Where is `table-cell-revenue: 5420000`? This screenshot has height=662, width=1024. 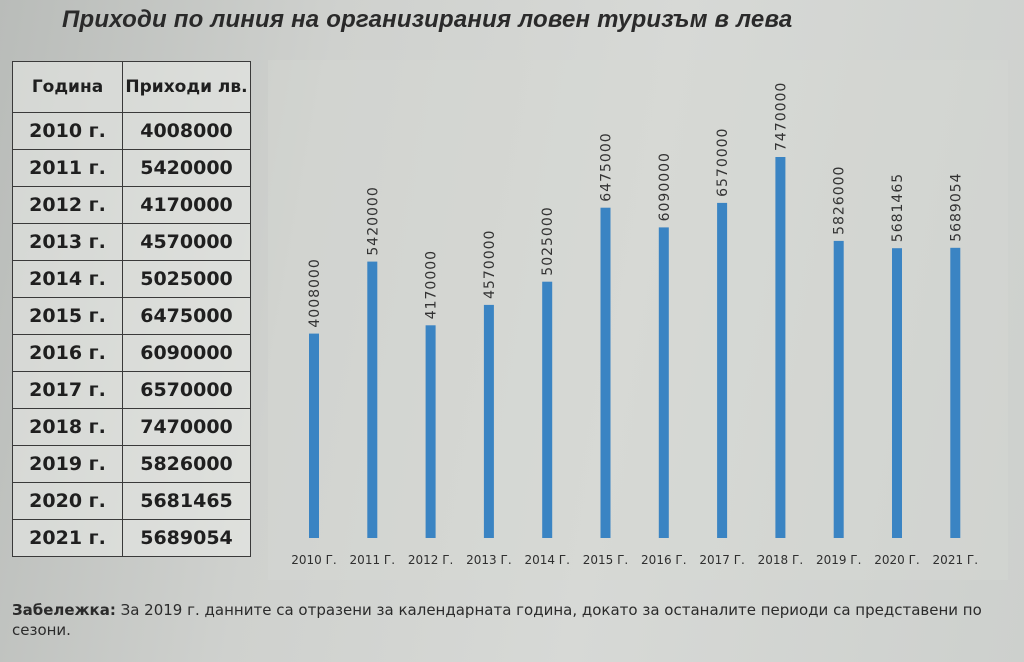 table-cell-revenue: 5420000 is located at coordinates (186, 168).